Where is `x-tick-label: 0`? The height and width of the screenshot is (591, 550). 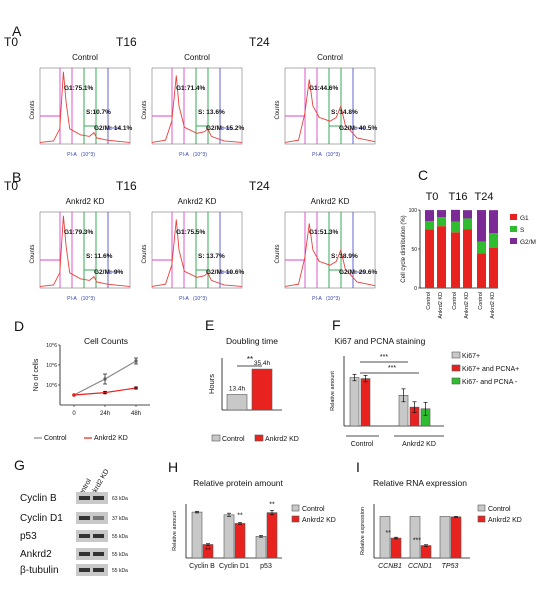
x-tick-label: 0 is located at coordinates (74, 414).